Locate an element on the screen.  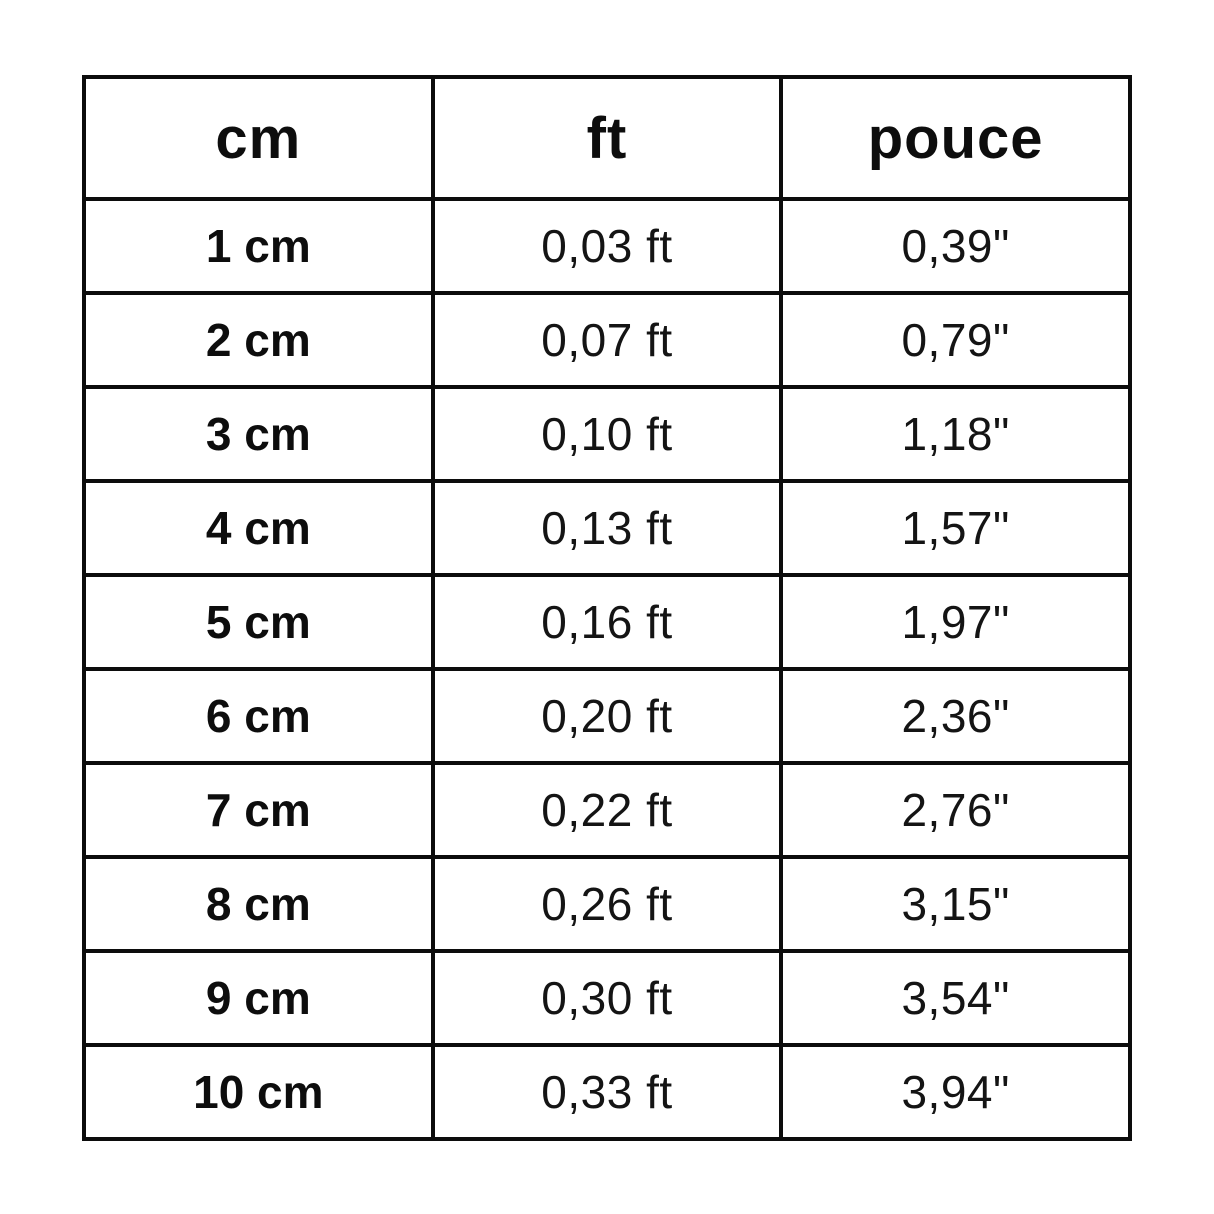
cell-cm: 5 cm is located at coordinates (258, 622).